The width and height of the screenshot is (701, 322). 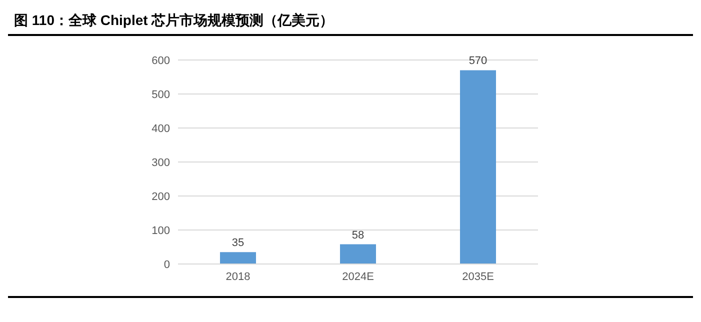 I want to click on y-tick-label: 400, so click(x=161, y=128).